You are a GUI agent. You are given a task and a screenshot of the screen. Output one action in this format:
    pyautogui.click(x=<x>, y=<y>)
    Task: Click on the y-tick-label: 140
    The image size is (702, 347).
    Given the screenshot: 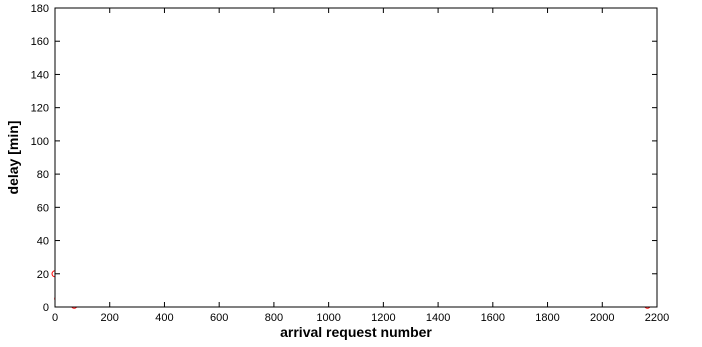 What is the action you would take?
    pyautogui.click(x=40, y=75)
    